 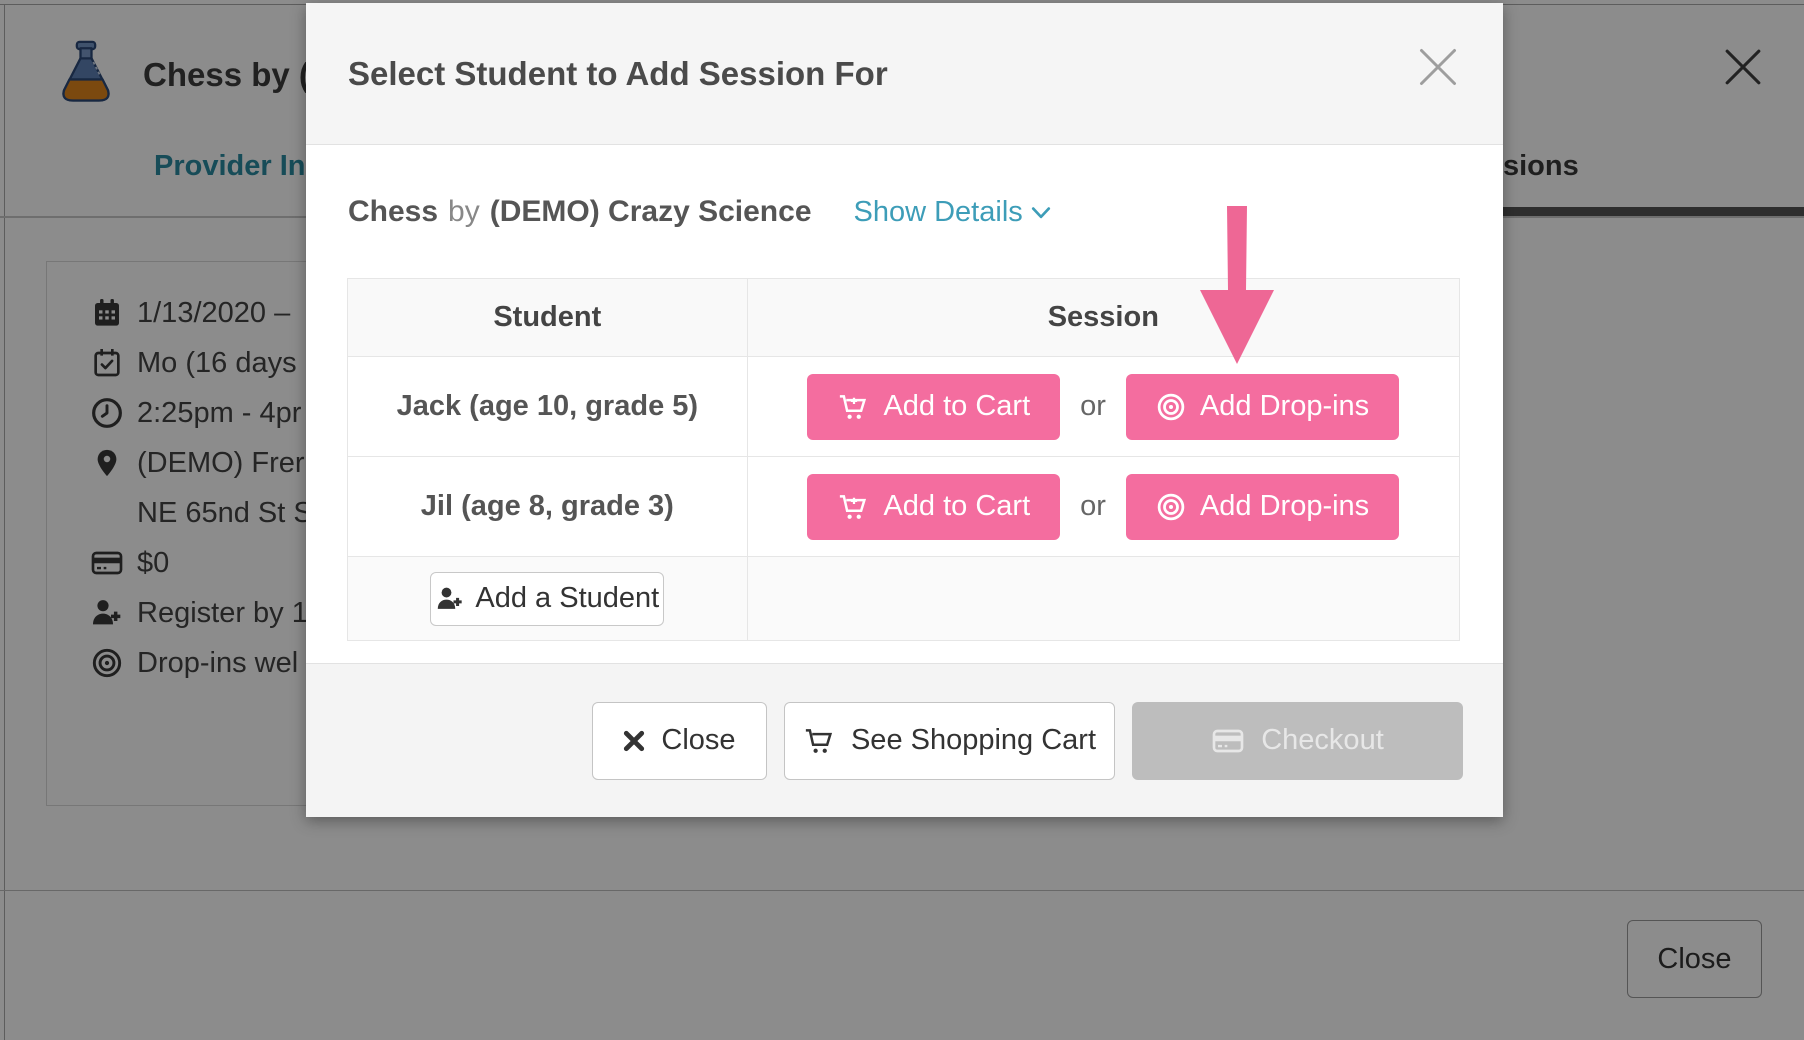 I want to click on detail-time: 2:25pm - 4pr, so click(x=193, y=413).